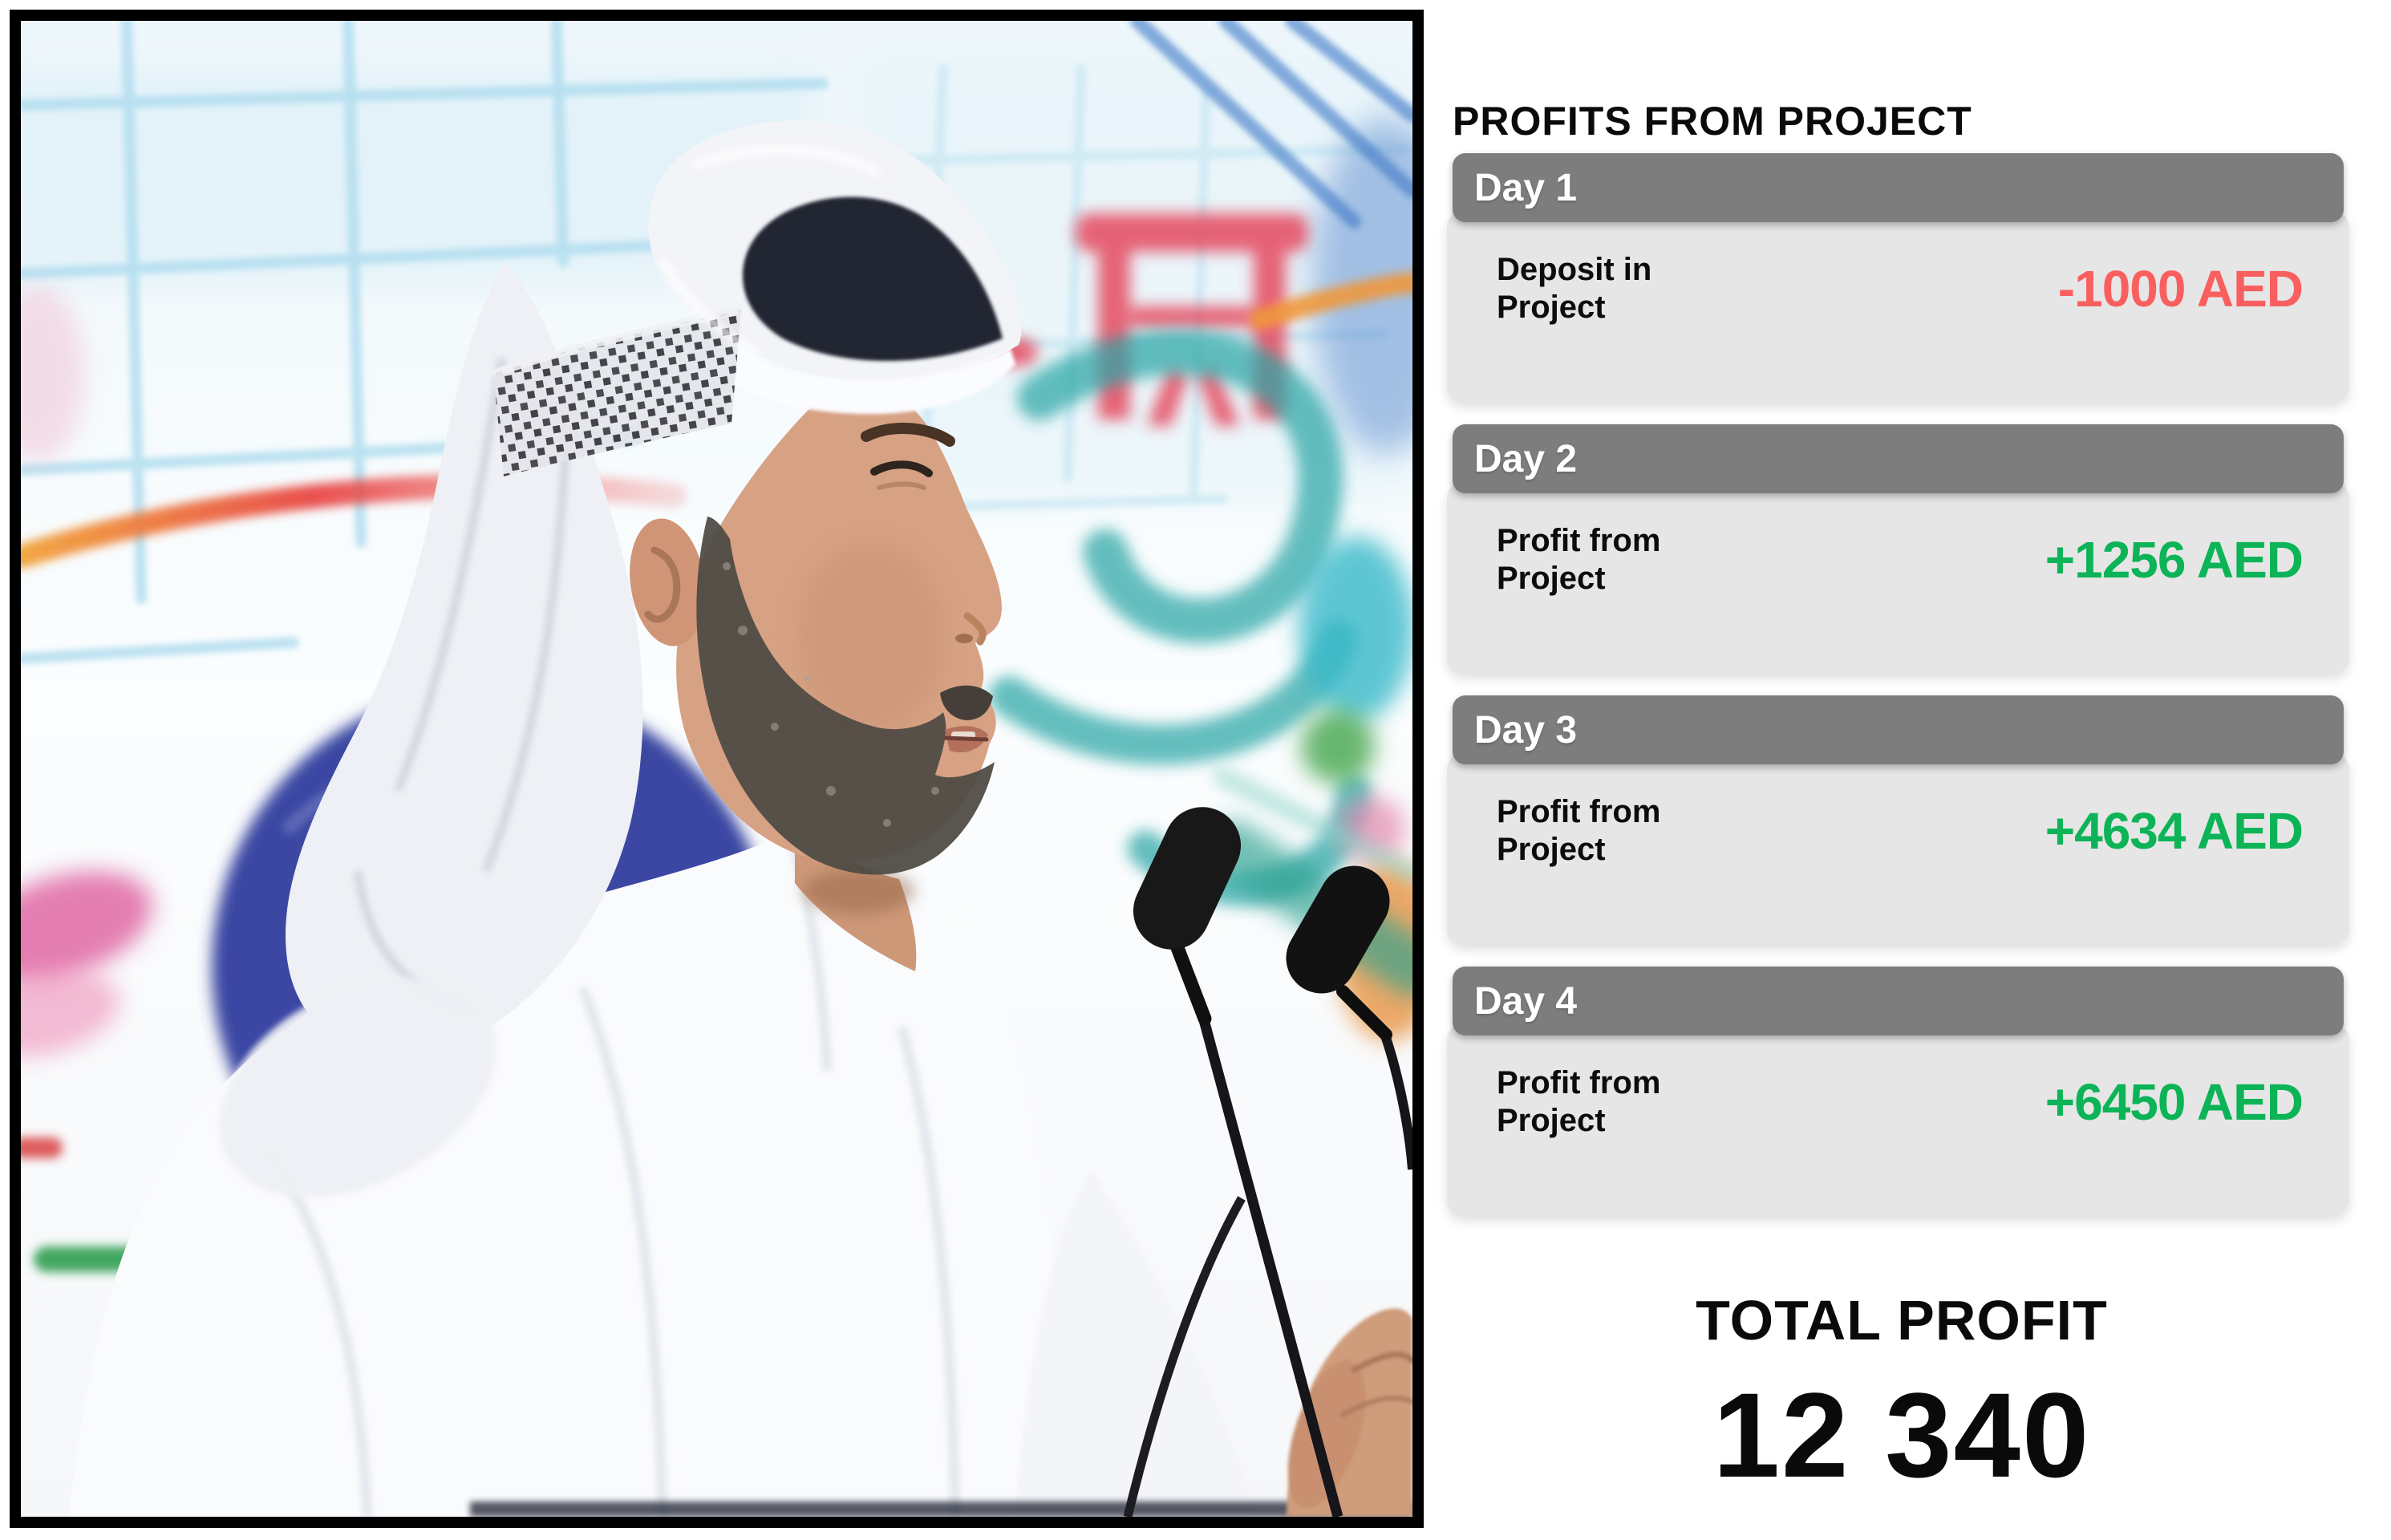  What do you see at coordinates (1898, 306) in the screenshot?
I see `day-card-body: Deposit in Project -1000 AED` at bounding box center [1898, 306].